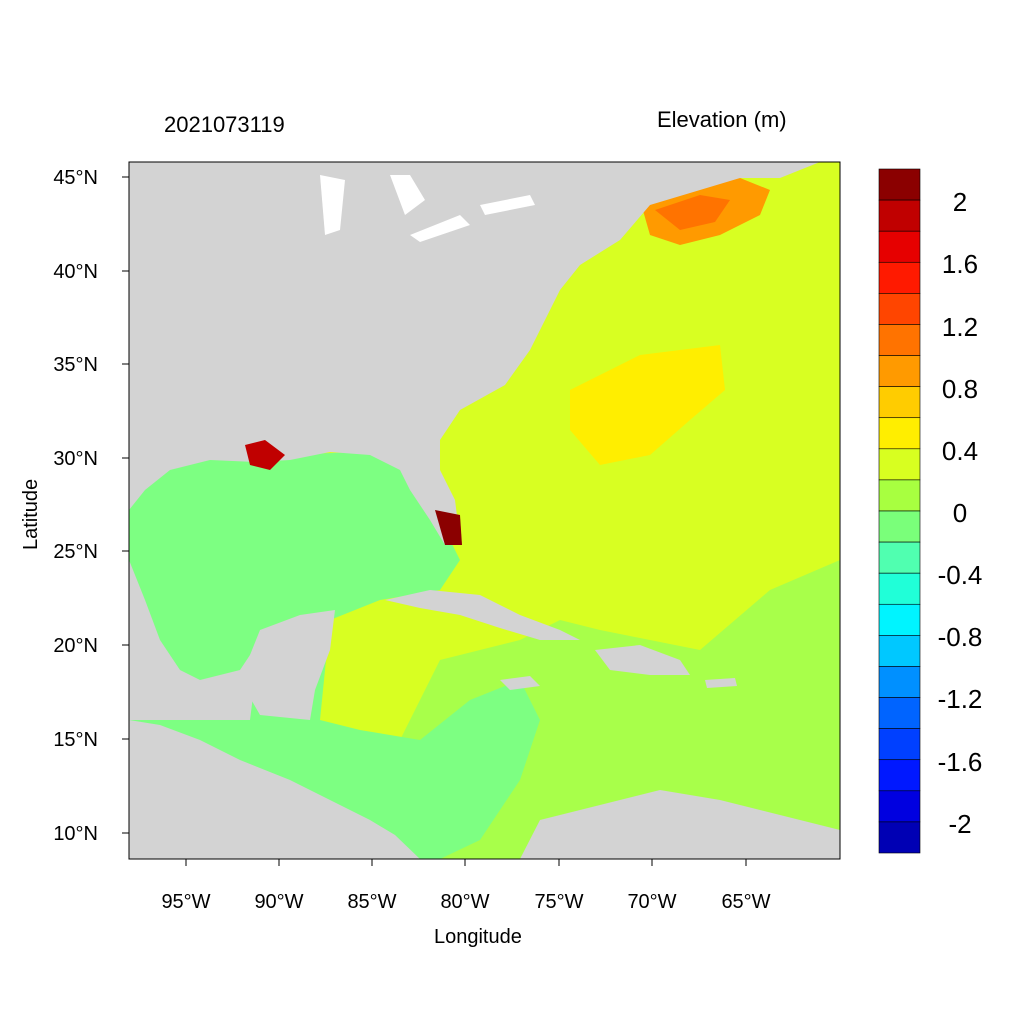 The height and width of the screenshot is (1024, 1024). I want to click on florida-surge, so click(448, 527).